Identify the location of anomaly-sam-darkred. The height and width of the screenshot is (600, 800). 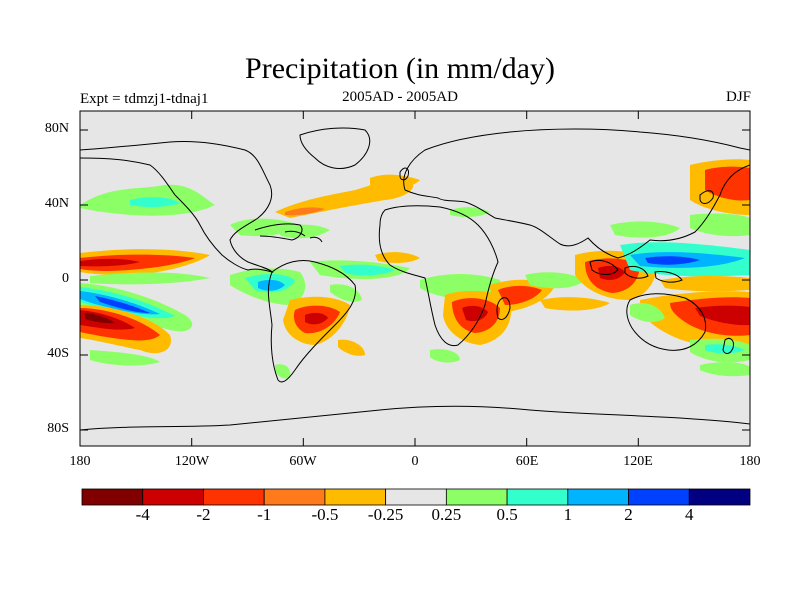
(316, 318).